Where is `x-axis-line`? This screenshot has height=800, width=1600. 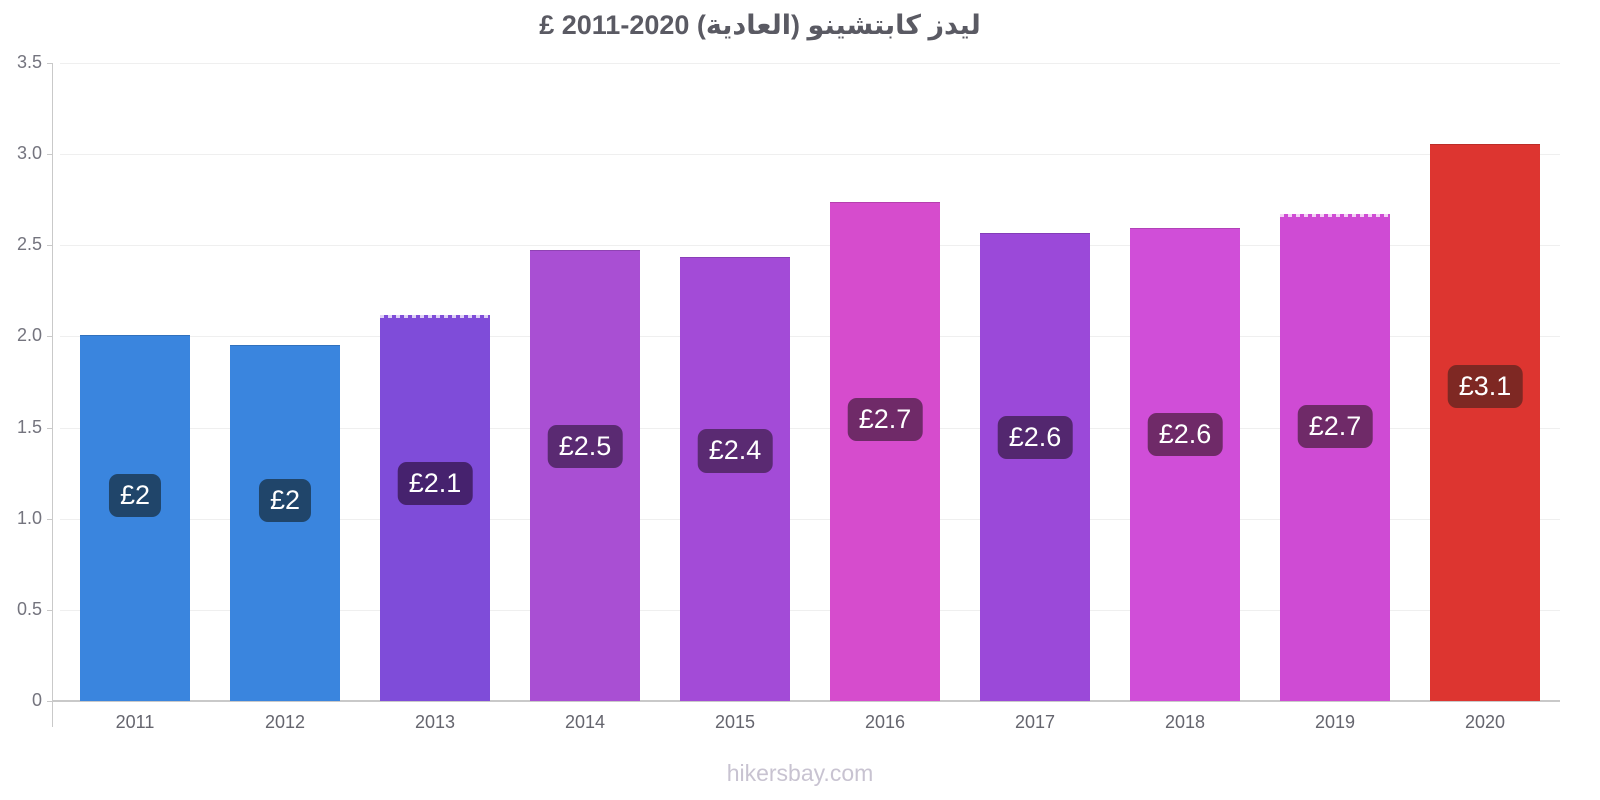 x-axis-line is located at coordinates (806, 701).